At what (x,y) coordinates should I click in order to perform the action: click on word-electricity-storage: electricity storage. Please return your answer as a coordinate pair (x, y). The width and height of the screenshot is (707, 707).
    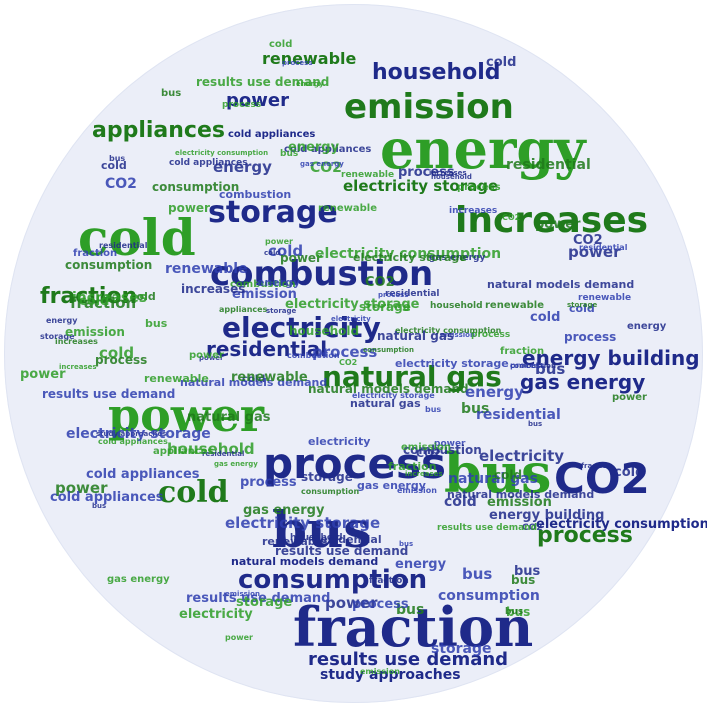
    Looking at the image, I should click on (421, 186).